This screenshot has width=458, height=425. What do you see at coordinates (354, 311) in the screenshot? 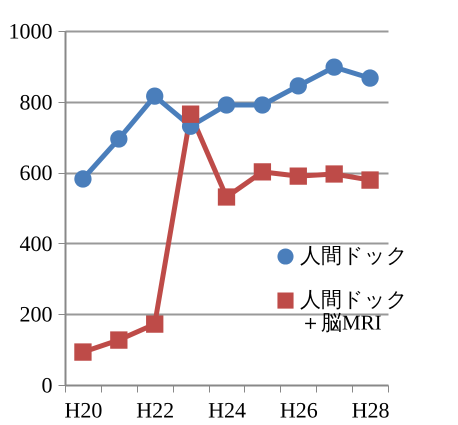
I see `legend-label: 人間ドック＋脳MRI` at bounding box center [354, 311].